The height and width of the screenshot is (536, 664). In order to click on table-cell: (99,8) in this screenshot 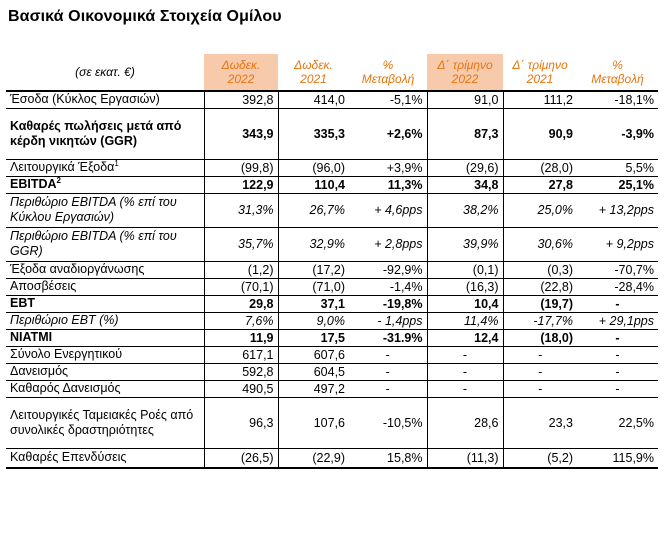, I will do `click(241, 167)`.